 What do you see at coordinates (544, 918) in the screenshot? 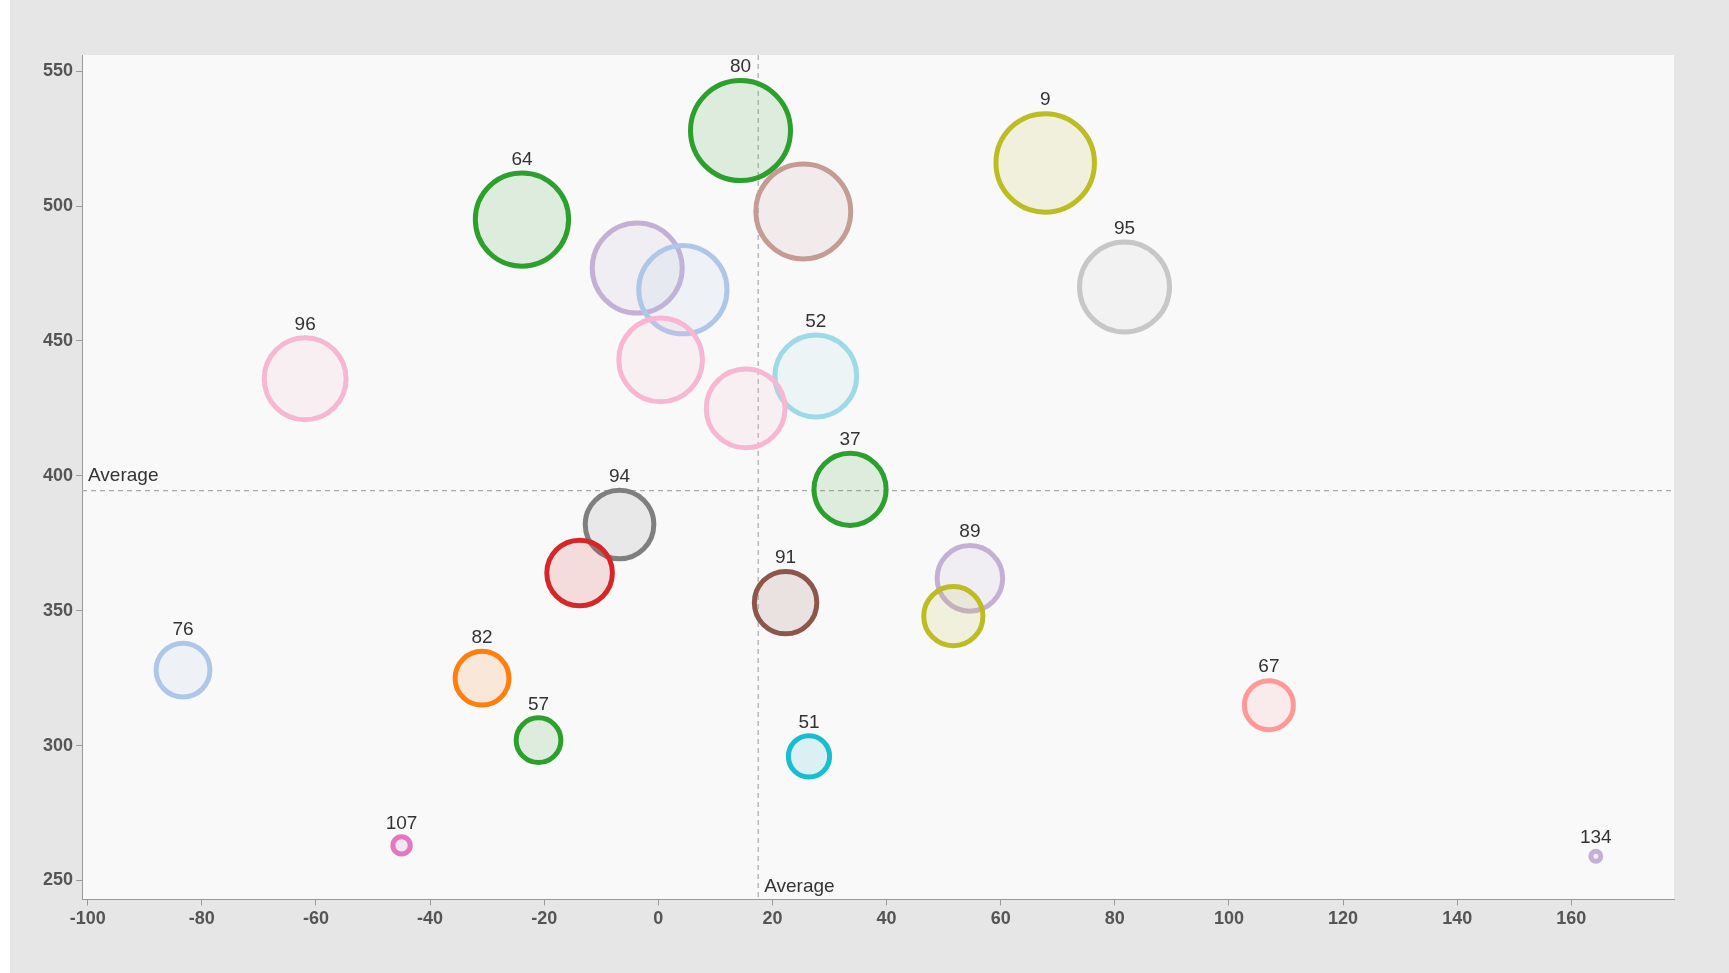
I see `x-tick-label: -20` at bounding box center [544, 918].